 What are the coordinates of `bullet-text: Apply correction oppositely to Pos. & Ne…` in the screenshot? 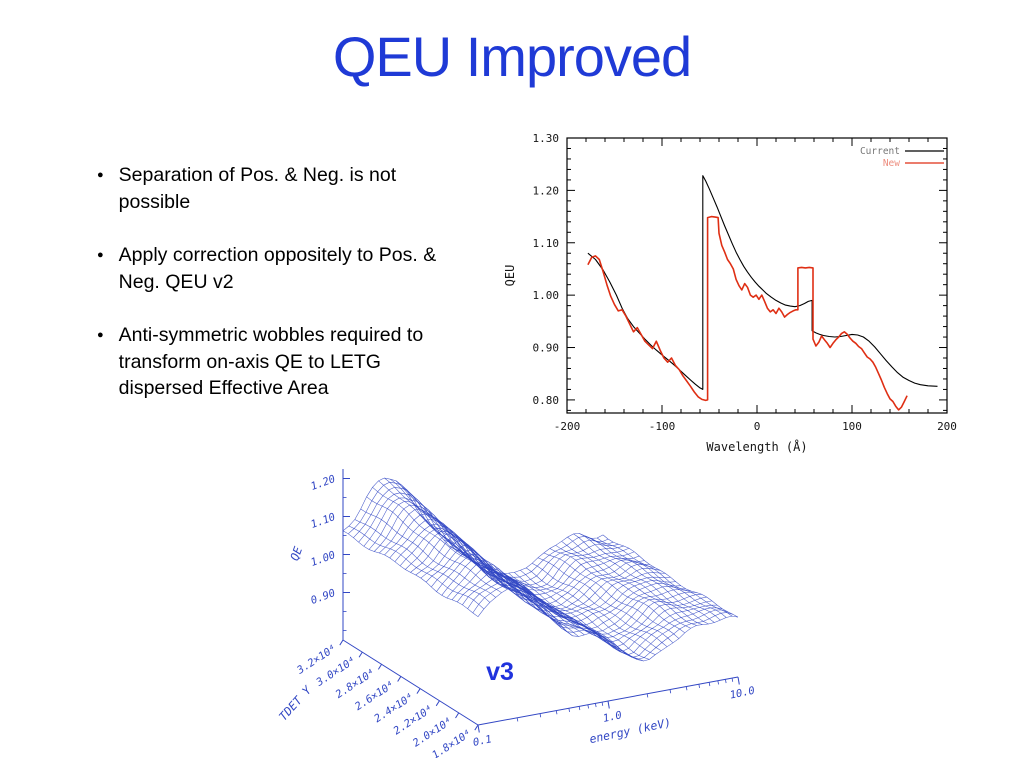 It's located at (277, 268).